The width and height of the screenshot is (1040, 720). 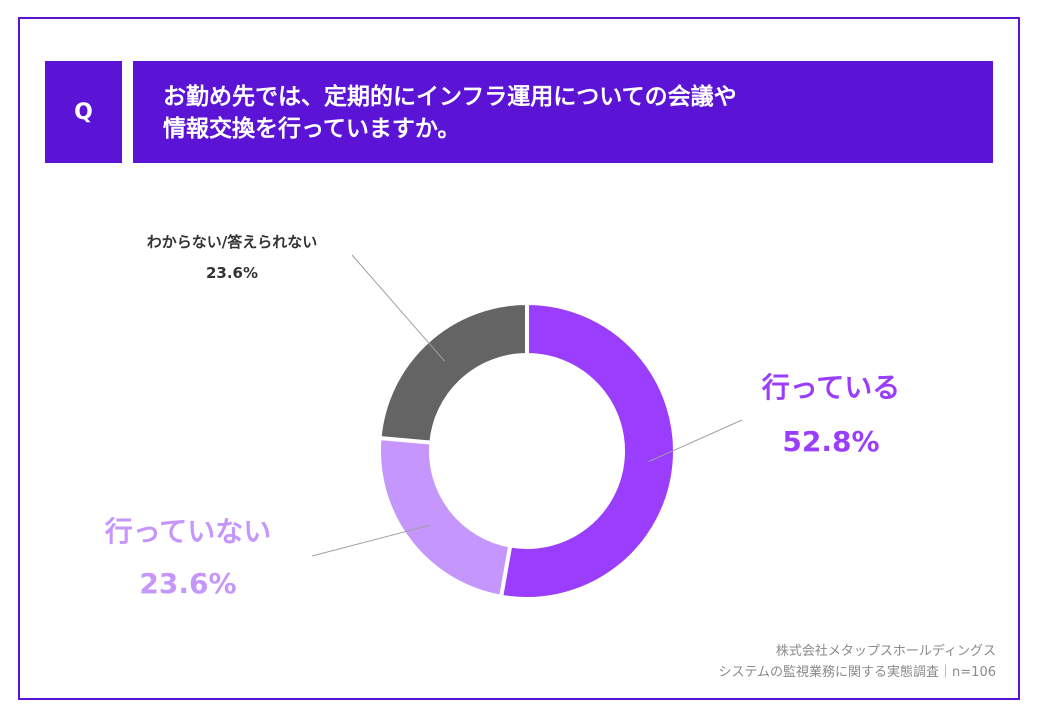 What do you see at coordinates (885, 651) in the screenshot?
I see `source-line-1: 株式会社メタップスホールディングス` at bounding box center [885, 651].